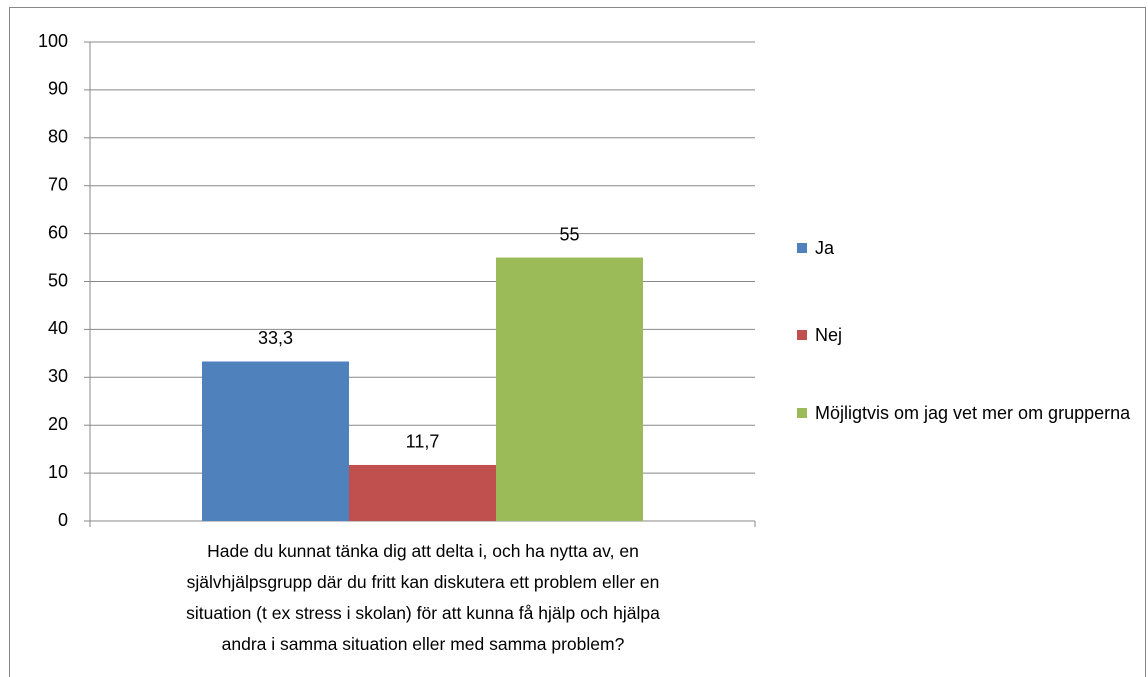 The width and height of the screenshot is (1148, 677). What do you see at coordinates (63, 520) in the screenshot?
I see `y-tick-label: 0` at bounding box center [63, 520].